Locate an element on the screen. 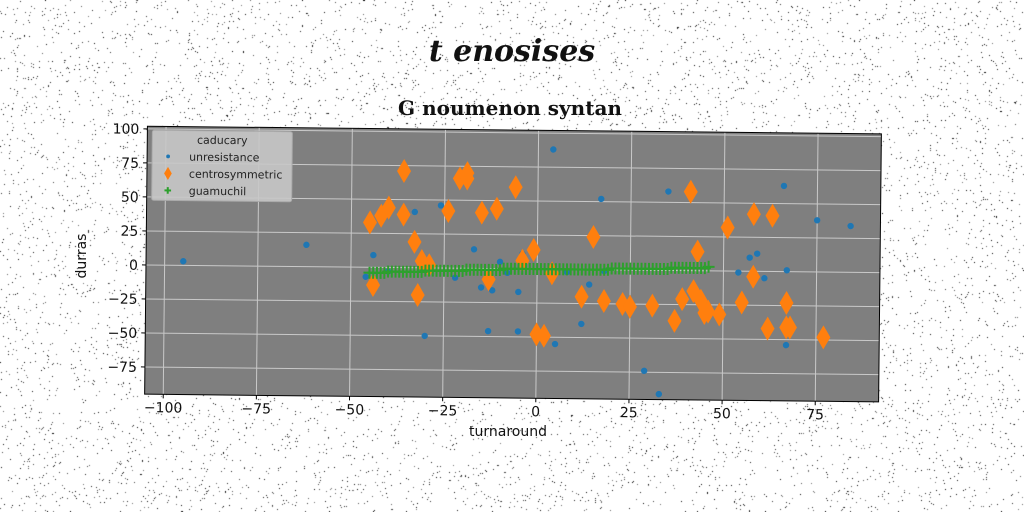 The height and width of the screenshot is (512, 1024). y-axis-label: durras is located at coordinates (82, 256).